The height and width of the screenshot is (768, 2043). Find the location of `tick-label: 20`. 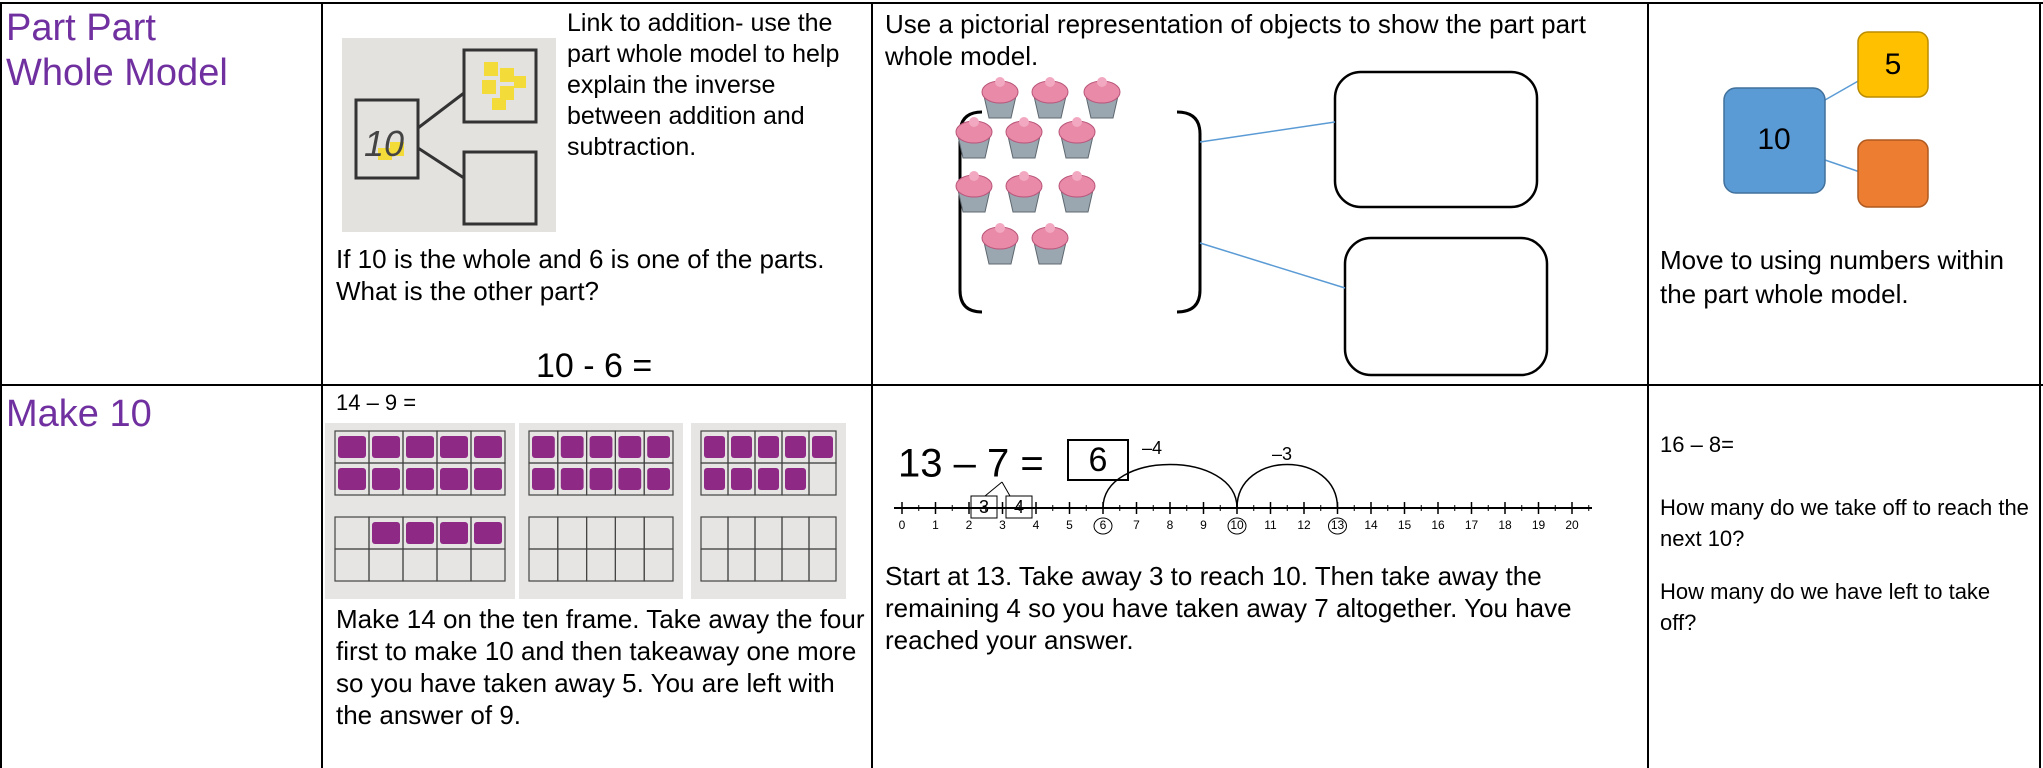

tick-label: 20 is located at coordinates (1572, 525).